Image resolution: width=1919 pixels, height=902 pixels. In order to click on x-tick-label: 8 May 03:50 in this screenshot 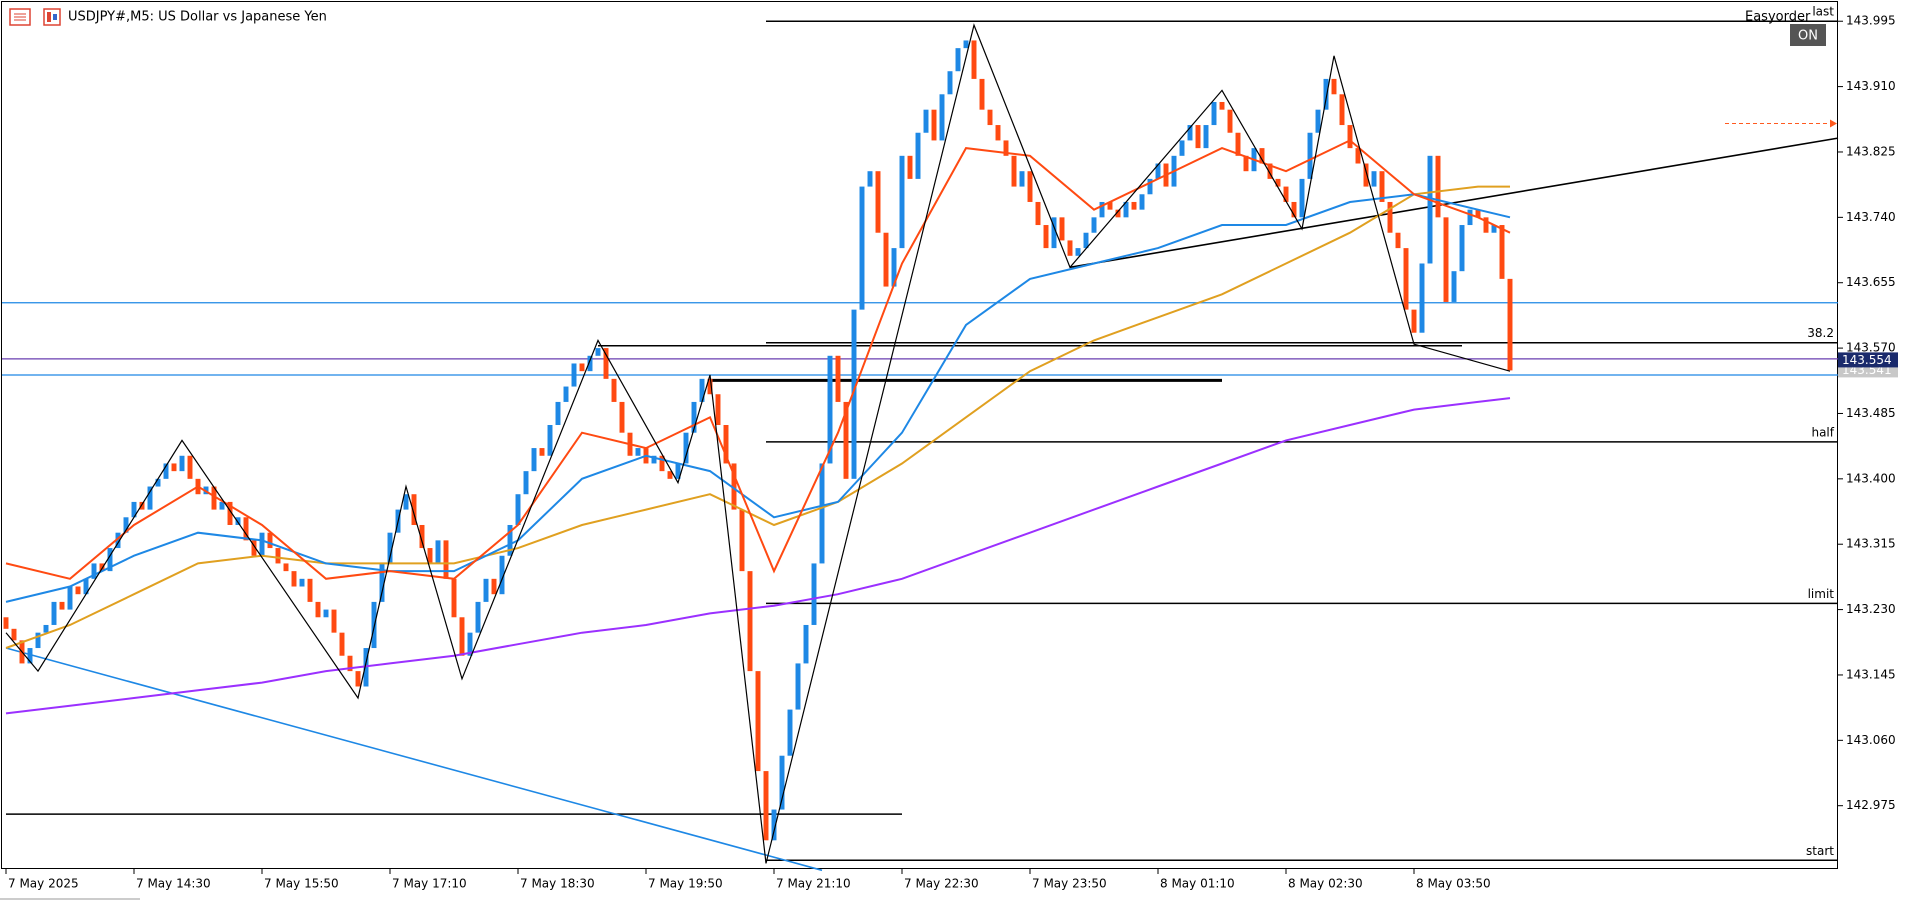, I will do `click(1453, 884)`.